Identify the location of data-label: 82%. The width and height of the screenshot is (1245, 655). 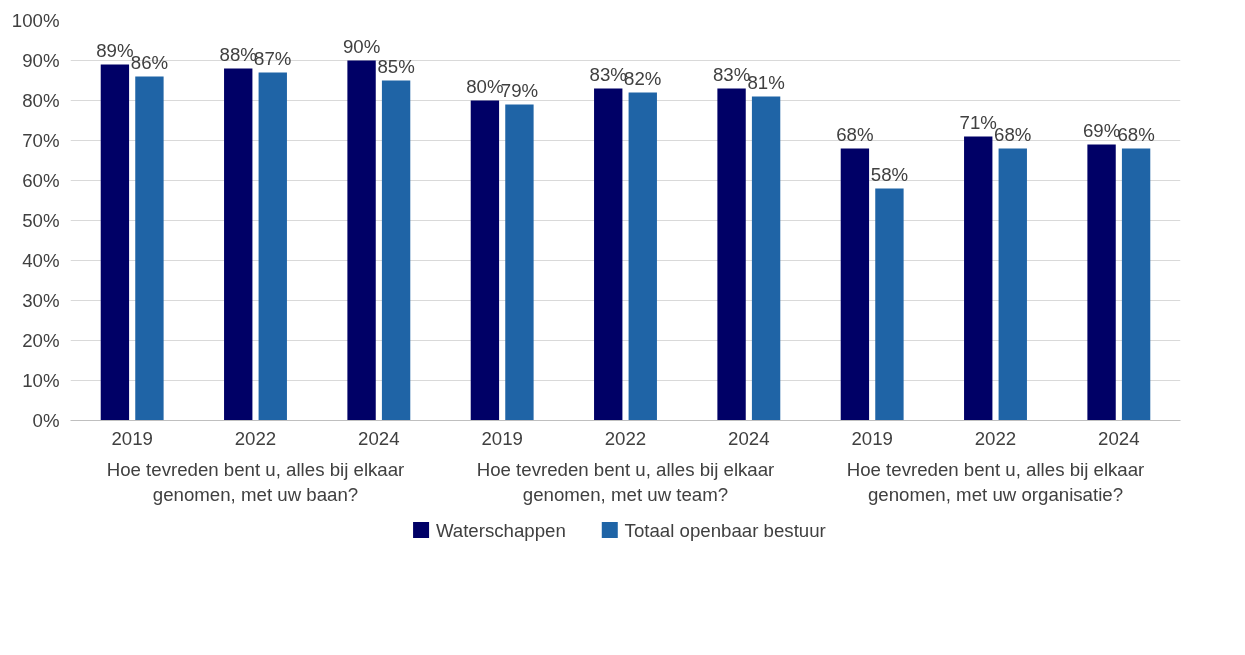
(643, 78).